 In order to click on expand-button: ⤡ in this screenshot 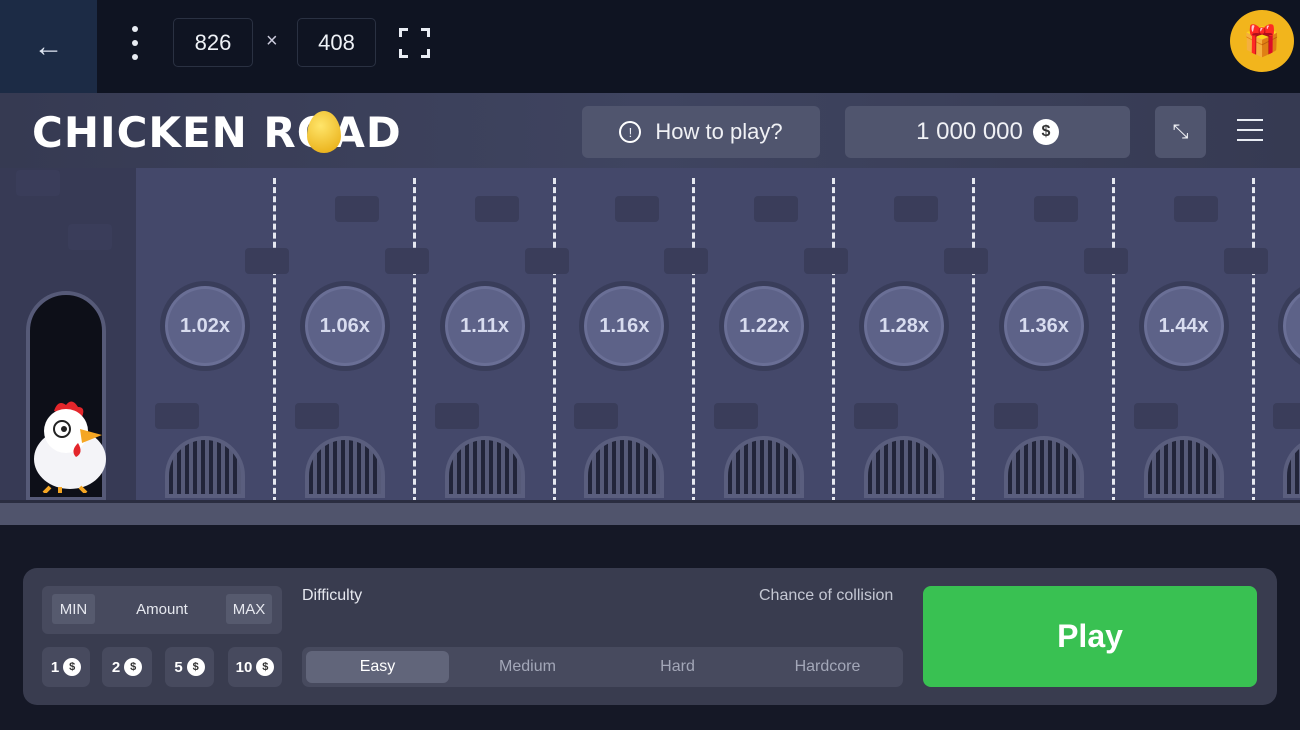, I will do `click(1180, 132)`.